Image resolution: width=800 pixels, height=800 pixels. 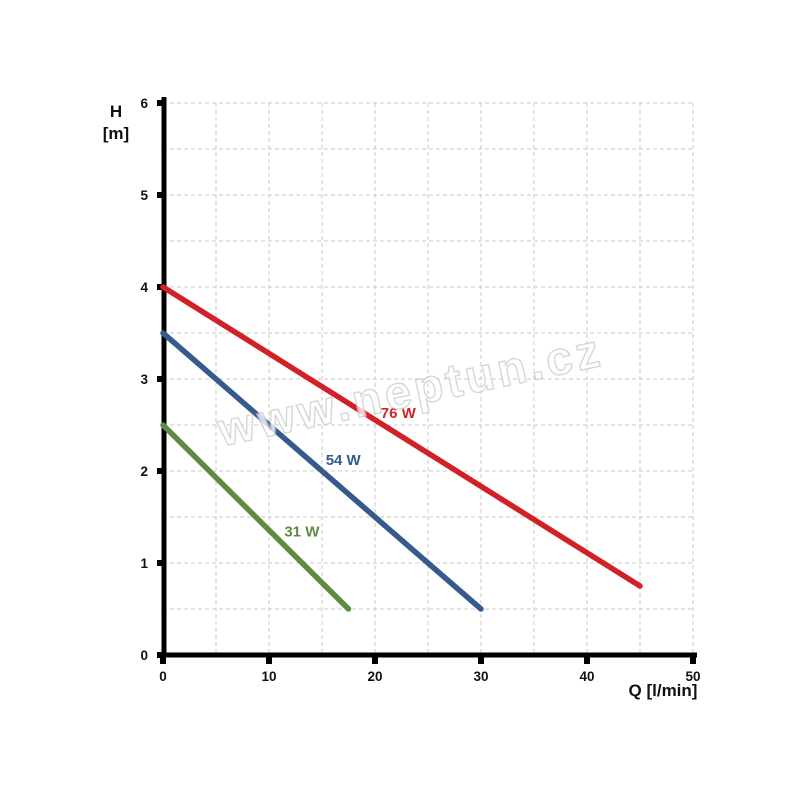 I want to click on x-tick-label: 50, so click(x=692, y=676).